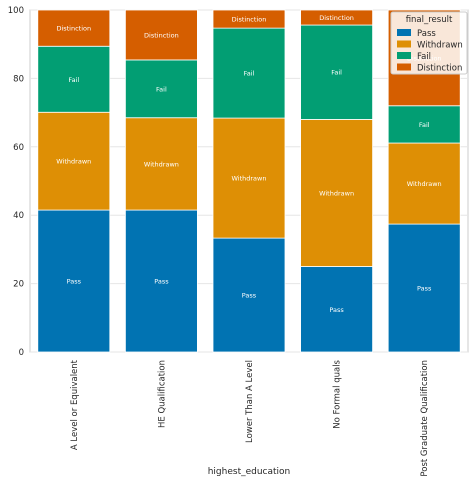 This screenshot has height=484, width=474. What do you see at coordinates (18, 148) in the screenshot?
I see `y-tick-label: 60` at bounding box center [18, 148].